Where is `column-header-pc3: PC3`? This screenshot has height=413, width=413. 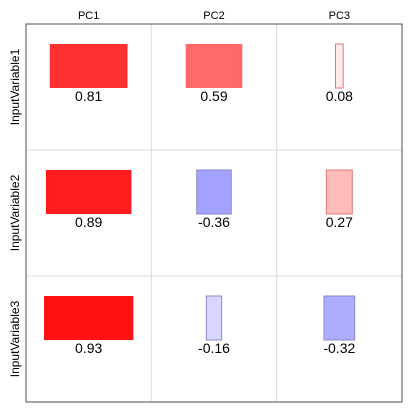
column-header-pc3: PC3 is located at coordinates (339, 16).